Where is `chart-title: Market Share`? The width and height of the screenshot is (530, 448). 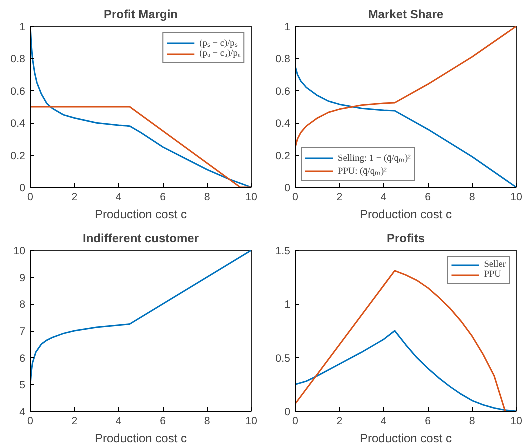
chart-title: Market Share is located at coordinates (406, 15).